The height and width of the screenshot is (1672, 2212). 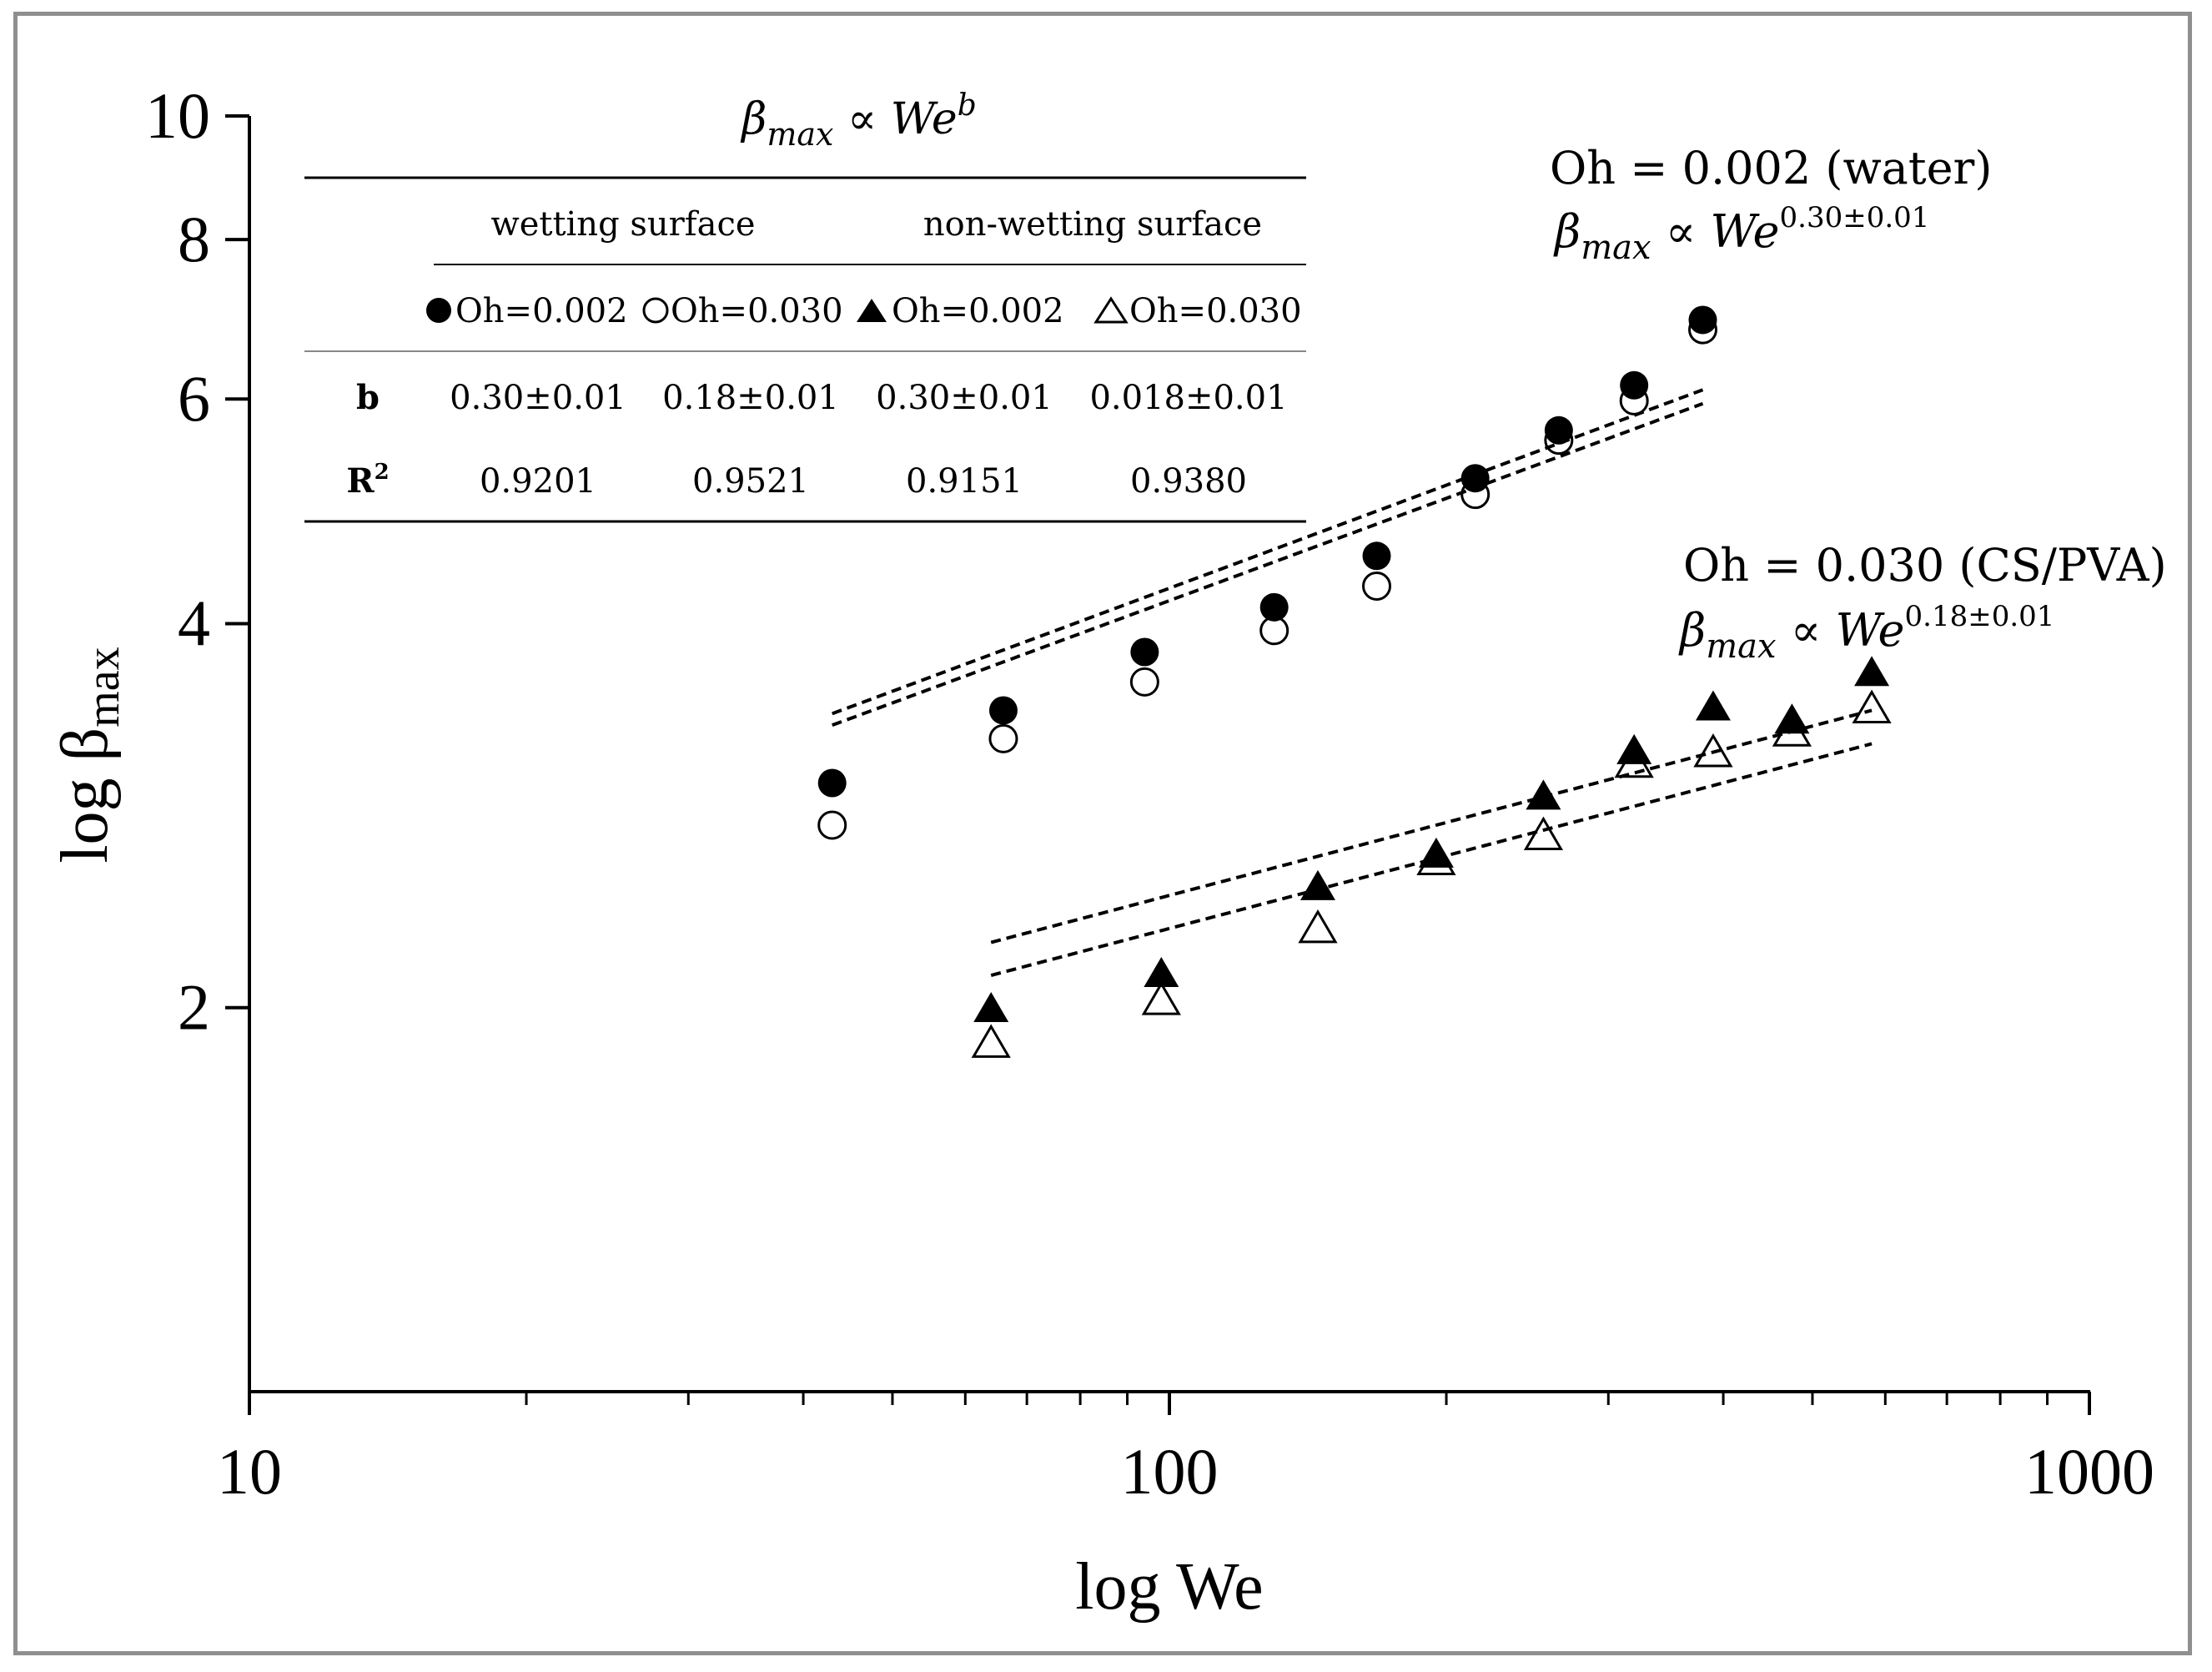 What do you see at coordinates (1188, 398) in the screenshot?
I see `row-b-value-4: 0.018±0.01` at bounding box center [1188, 398].